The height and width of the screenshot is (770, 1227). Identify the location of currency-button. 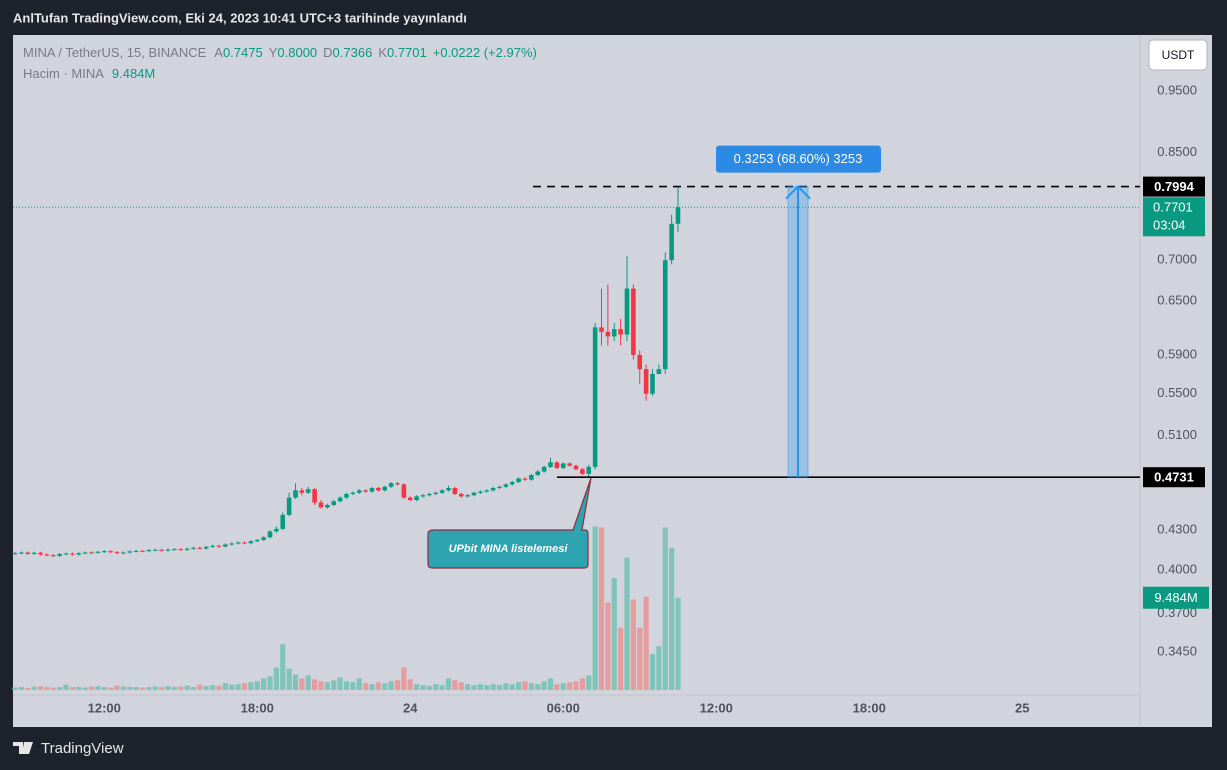
(1178, 55).